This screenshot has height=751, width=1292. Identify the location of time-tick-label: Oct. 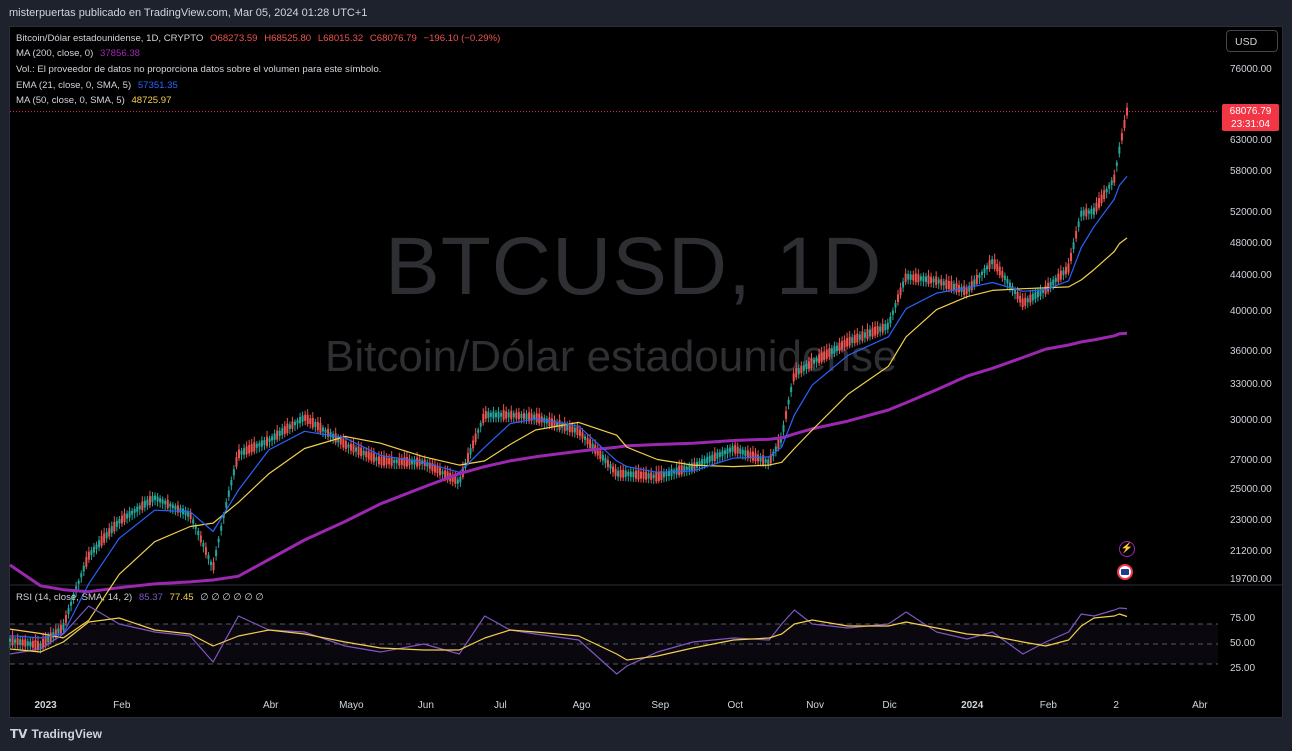
(735, 705).